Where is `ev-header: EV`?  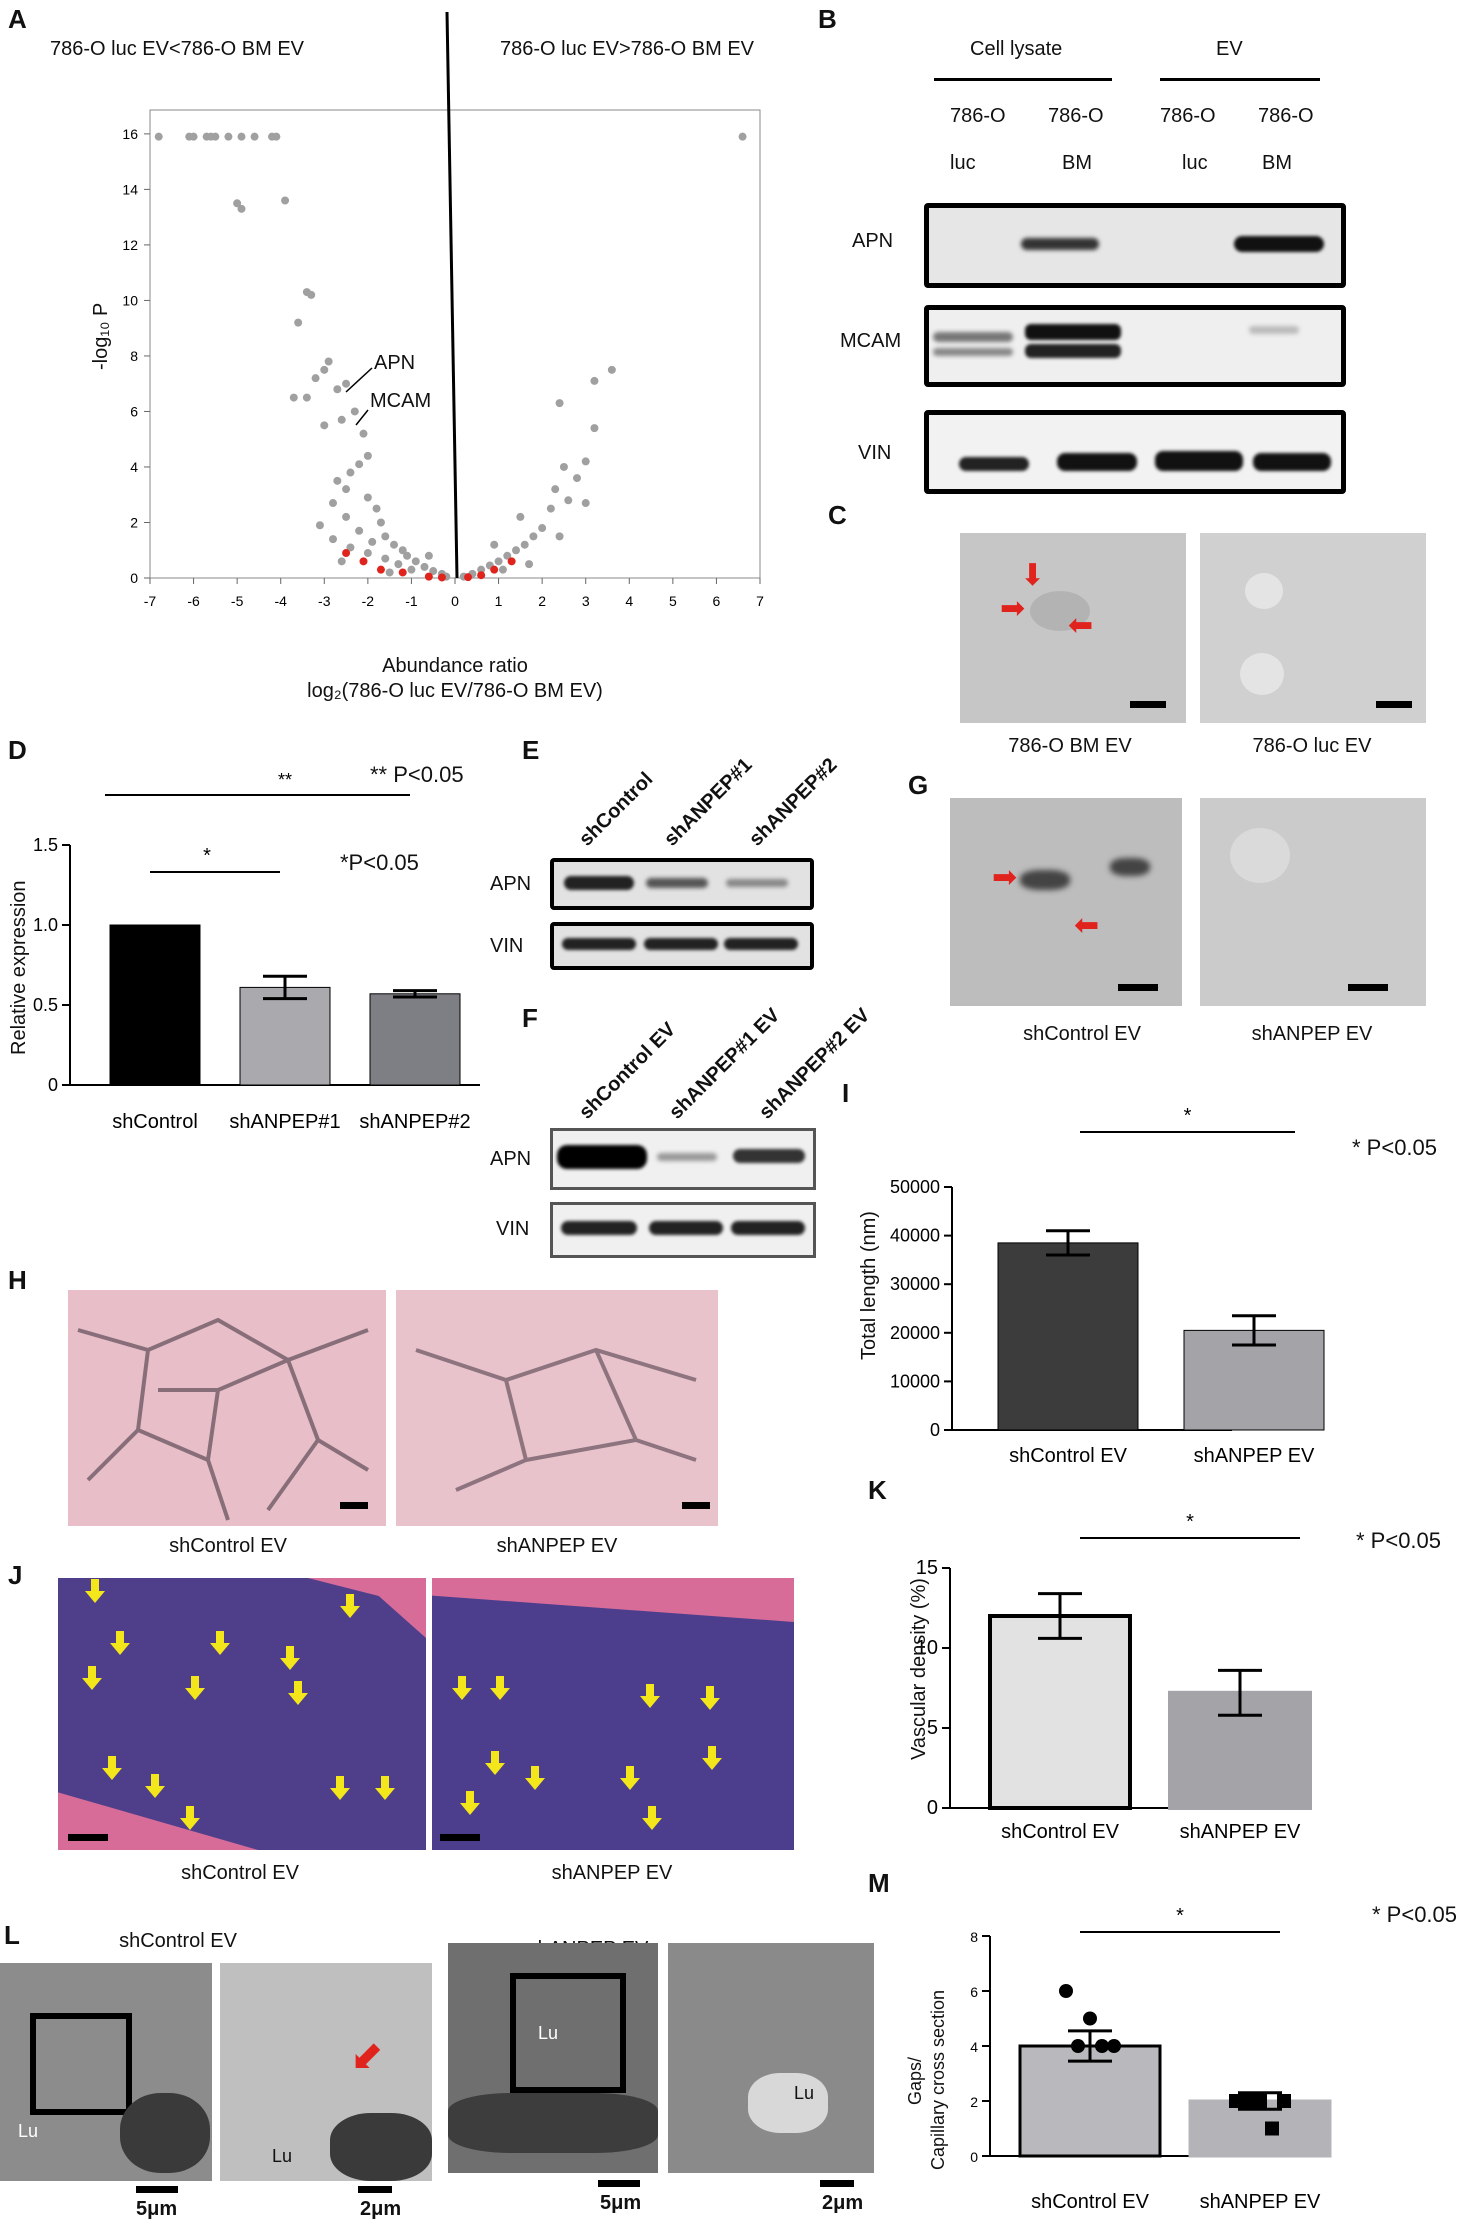 ev-header: EV is located at coordinates (1229, 49).